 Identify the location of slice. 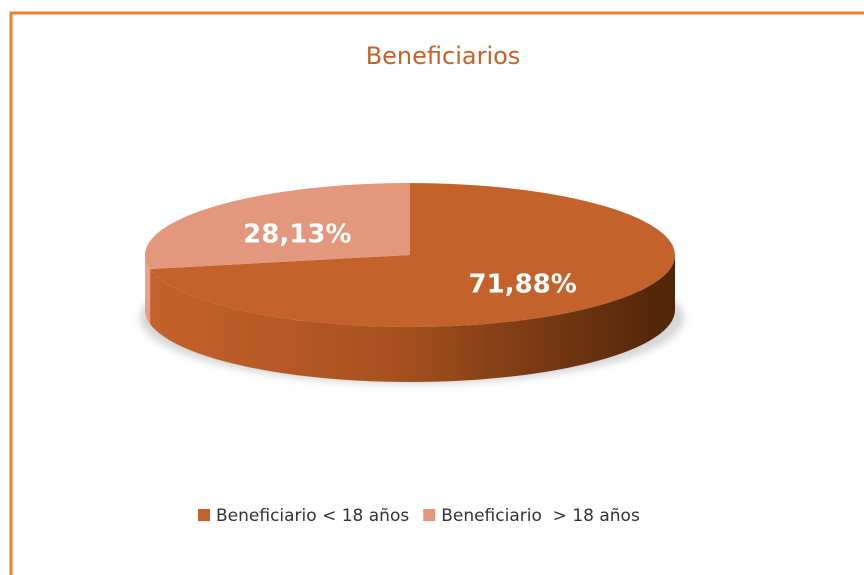
(277, 226).